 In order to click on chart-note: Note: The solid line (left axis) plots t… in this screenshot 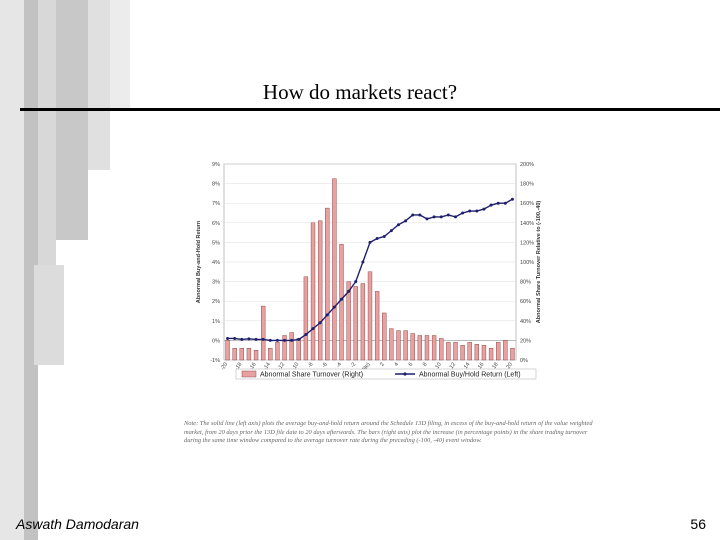, I will do `click(388, 432)`.